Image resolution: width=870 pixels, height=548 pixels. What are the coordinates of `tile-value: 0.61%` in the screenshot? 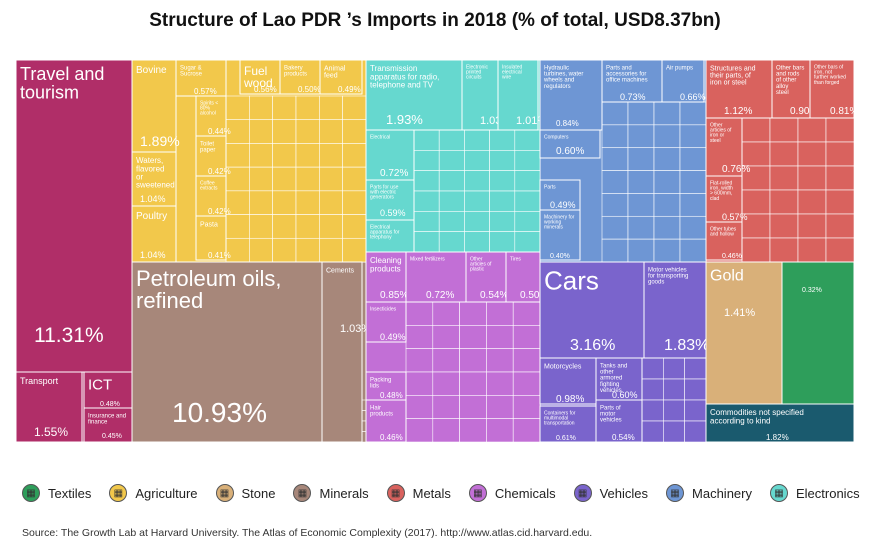 It's located at (566, 438).